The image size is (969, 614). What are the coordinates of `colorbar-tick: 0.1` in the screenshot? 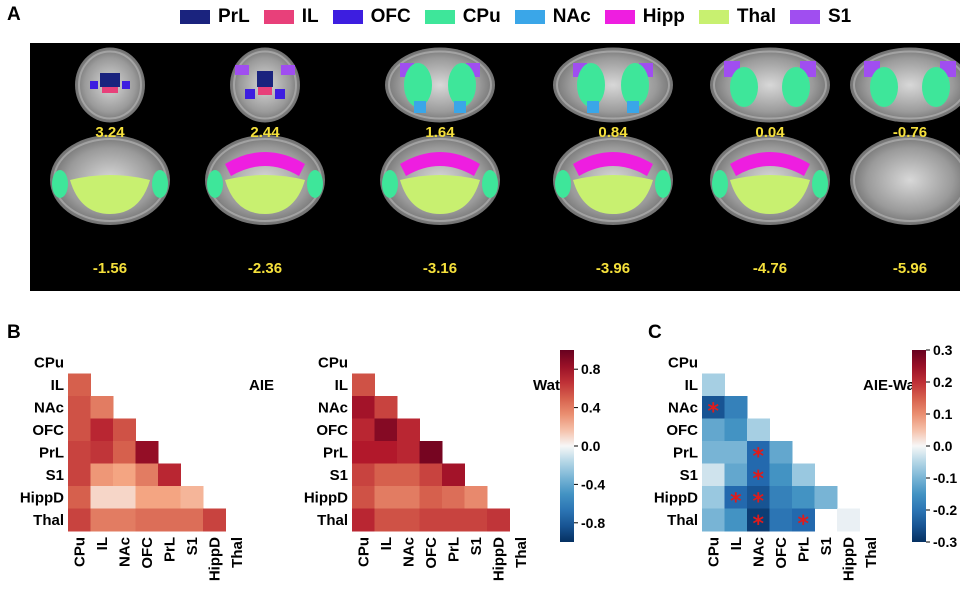 It's located at (943, 414).